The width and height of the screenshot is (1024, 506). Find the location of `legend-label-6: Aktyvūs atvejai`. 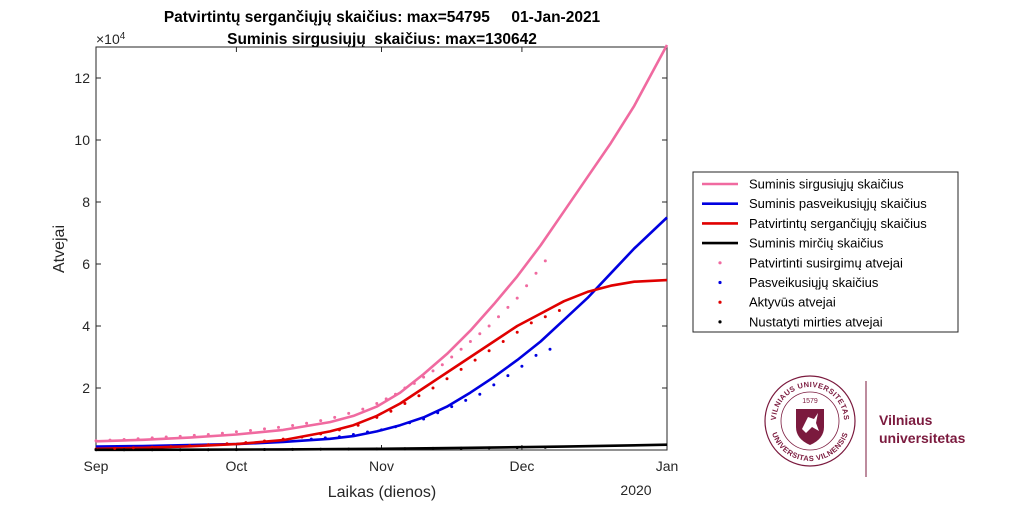

legend-label-6: Aktyvūs atvejai is located at coordinates (792, 302).